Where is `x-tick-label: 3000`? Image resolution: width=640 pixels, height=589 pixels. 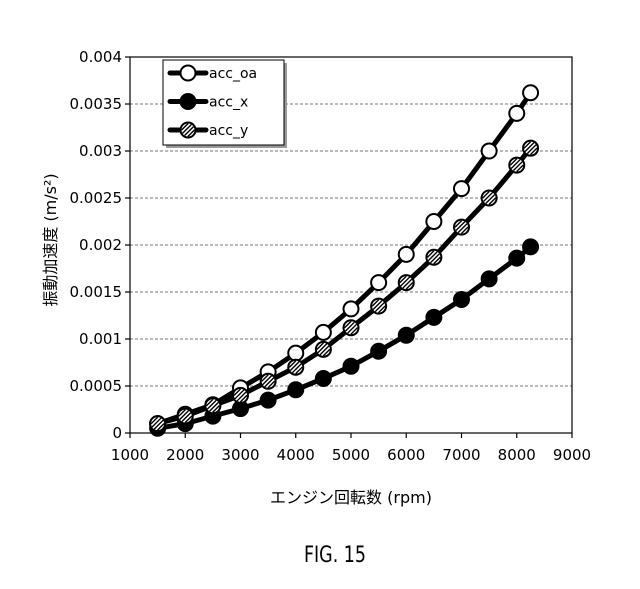
x-tick-label: 3000 is located at coordinates (240, 455).